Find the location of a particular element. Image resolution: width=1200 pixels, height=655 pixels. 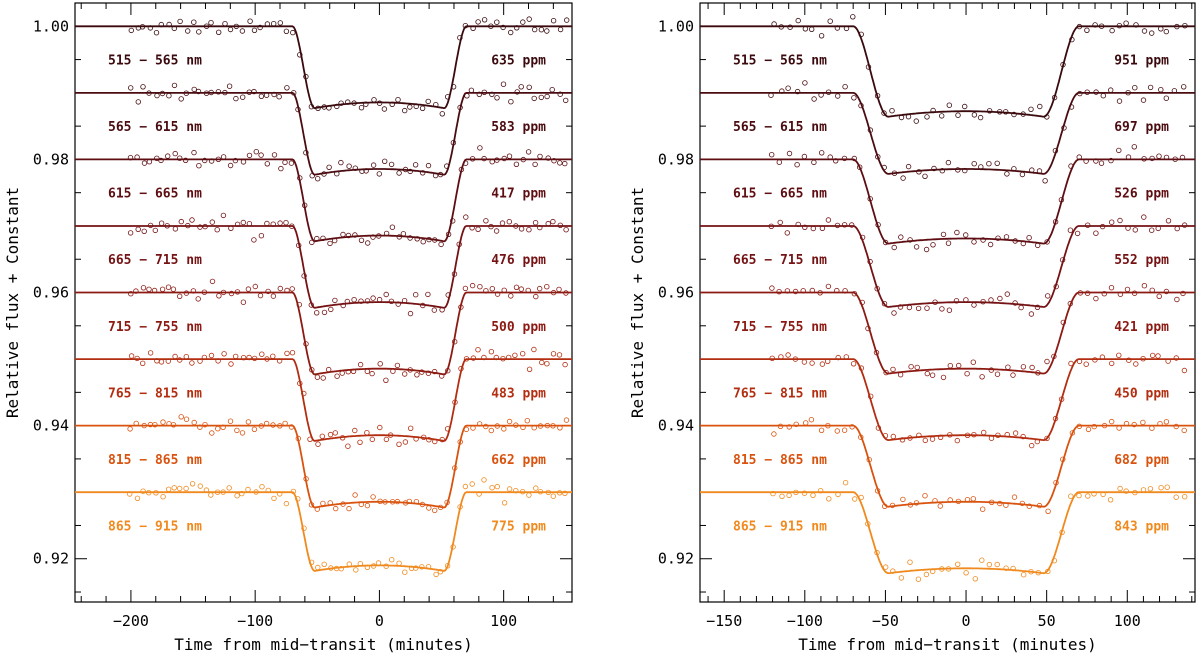

wavelength-label: 615 − 665 nm is located at coordinates (780, 194).